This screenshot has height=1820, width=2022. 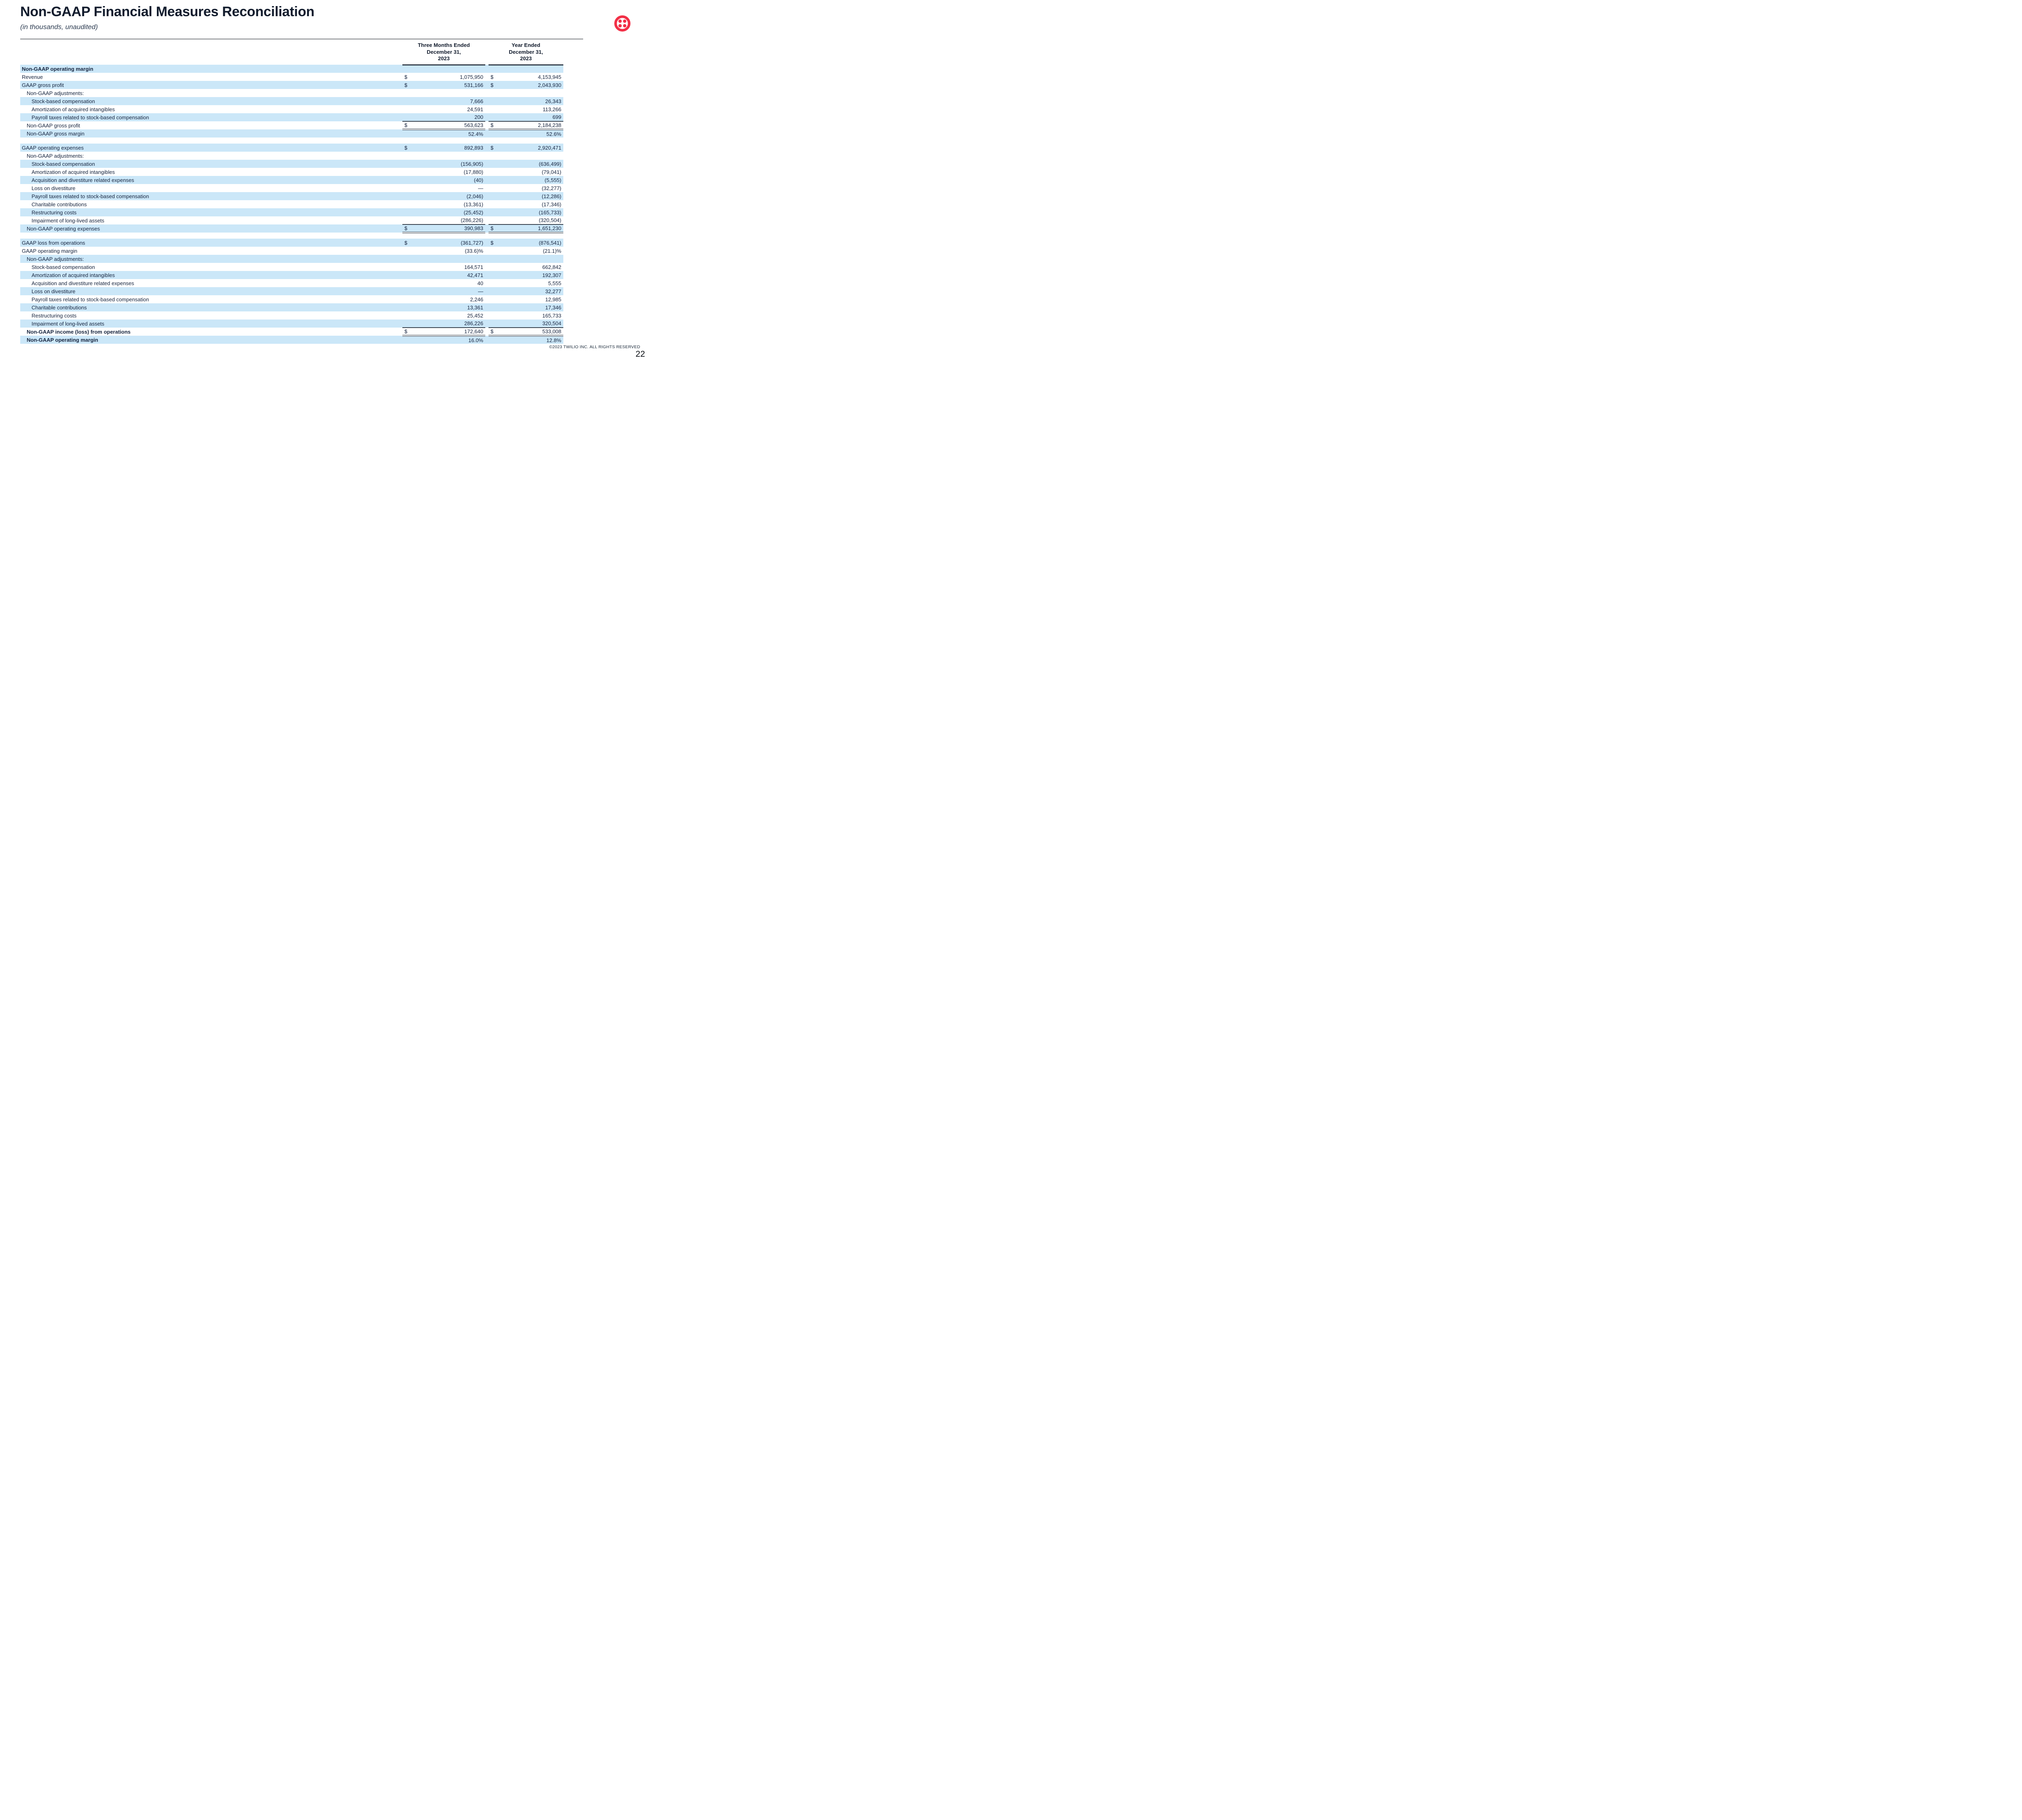 What do you see at coordinates (79, 332) in the screenshot?
I see `row-label: Non-GAAP income (loss) from operations` at bounding box center [79, 332].